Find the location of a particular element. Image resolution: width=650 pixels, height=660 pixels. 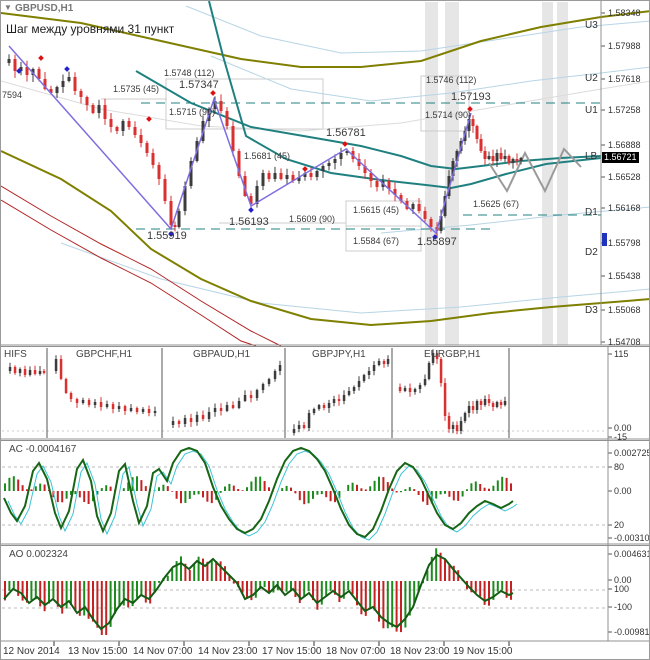

ao-axis-tick: 100 is located at coordinates (622, 589).